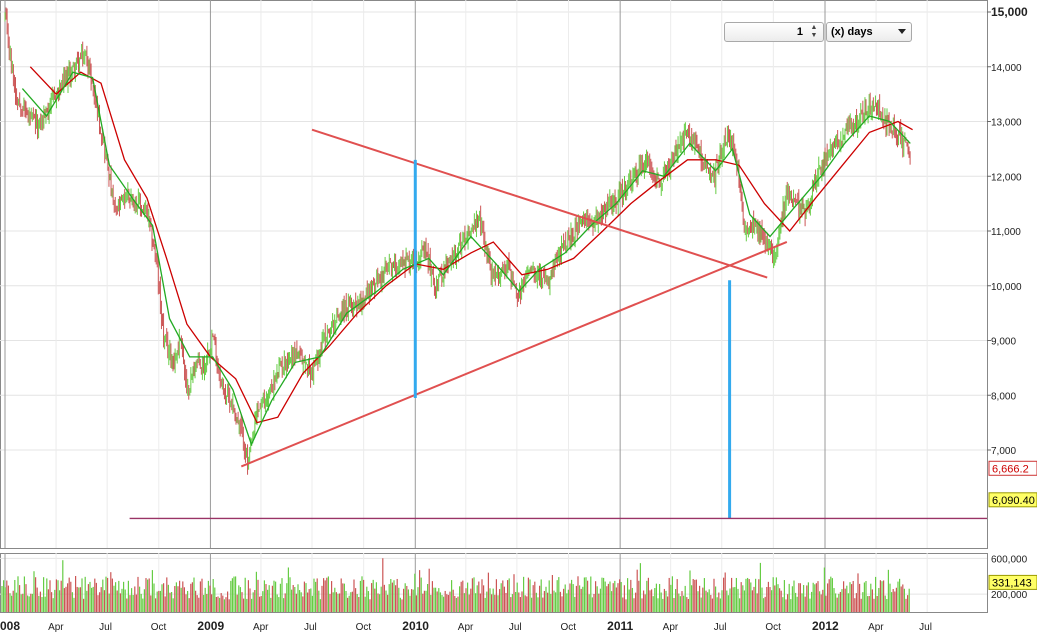 The image size is (1037, 640). What do you see at coordinates (210, 626) in the screenshot?
I see `x-tick-label: 2009` at bounding box center [210, 626].